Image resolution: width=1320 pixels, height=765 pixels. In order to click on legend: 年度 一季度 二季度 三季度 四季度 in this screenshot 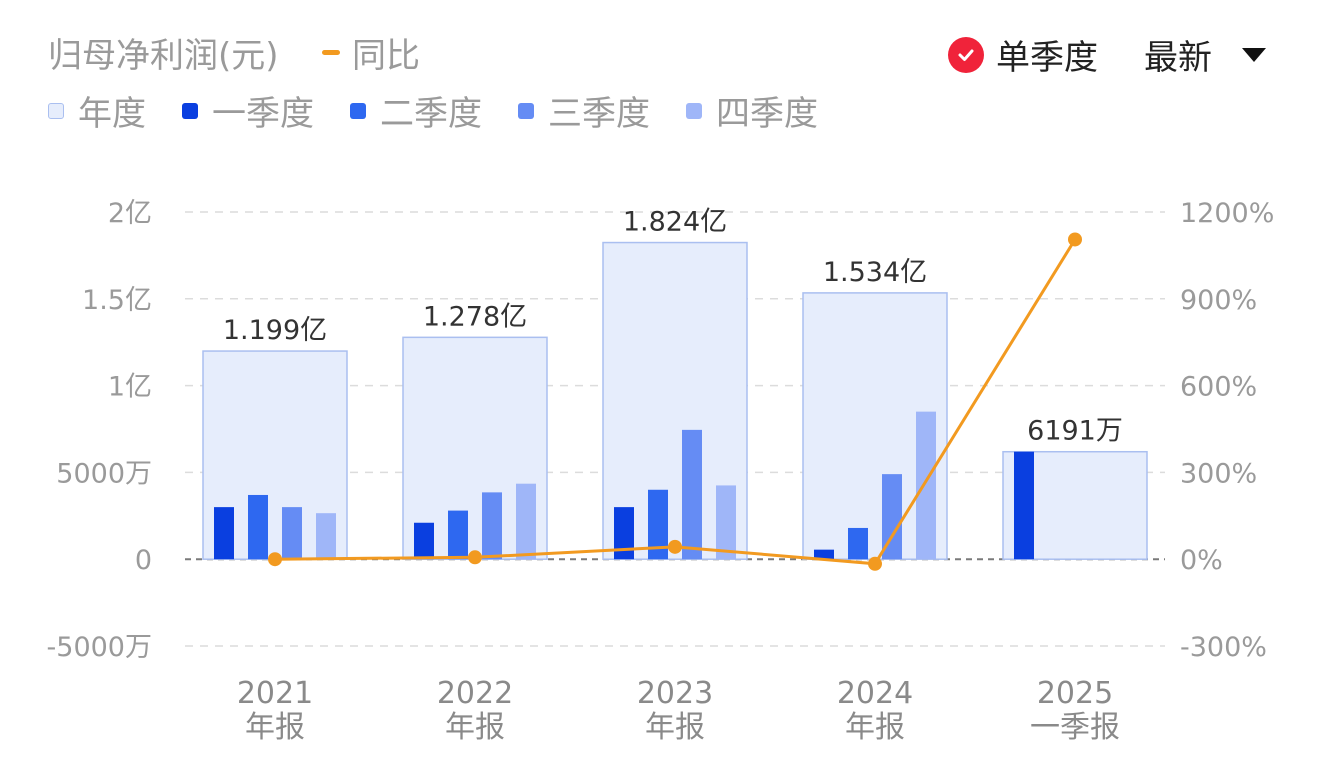, I will do `click(451, 110)`.